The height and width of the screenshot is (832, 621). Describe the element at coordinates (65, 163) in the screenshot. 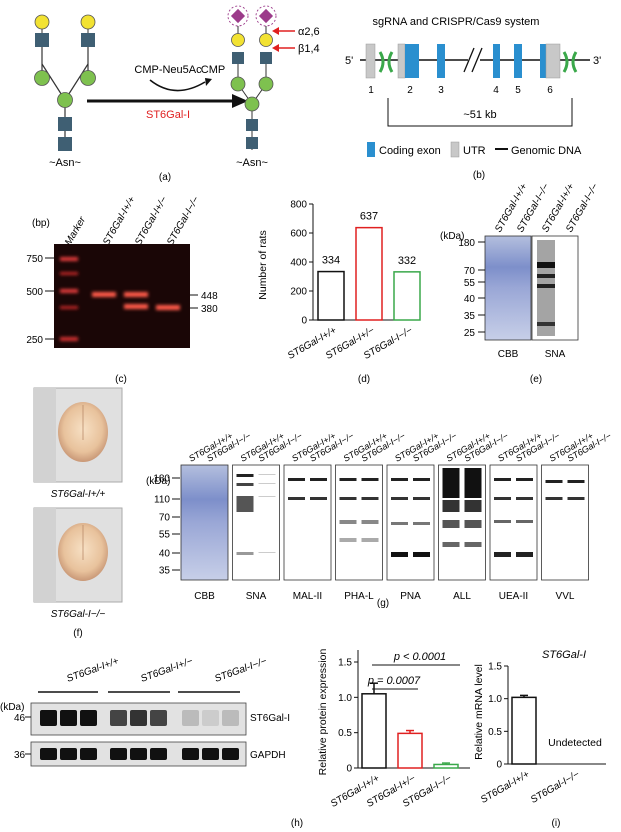

I see `asn-left-label: ~Asn~` at that location.